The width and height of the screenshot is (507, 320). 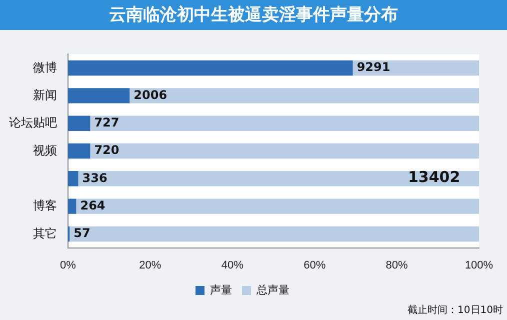 I want to click on x-tick-label: 60%, so click(x=315, y=265).